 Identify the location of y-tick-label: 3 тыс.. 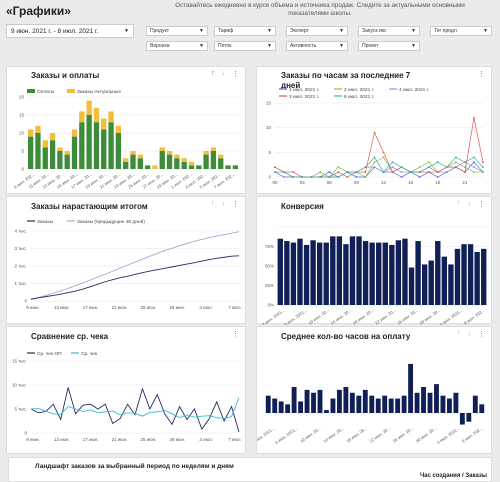
(20, 248).